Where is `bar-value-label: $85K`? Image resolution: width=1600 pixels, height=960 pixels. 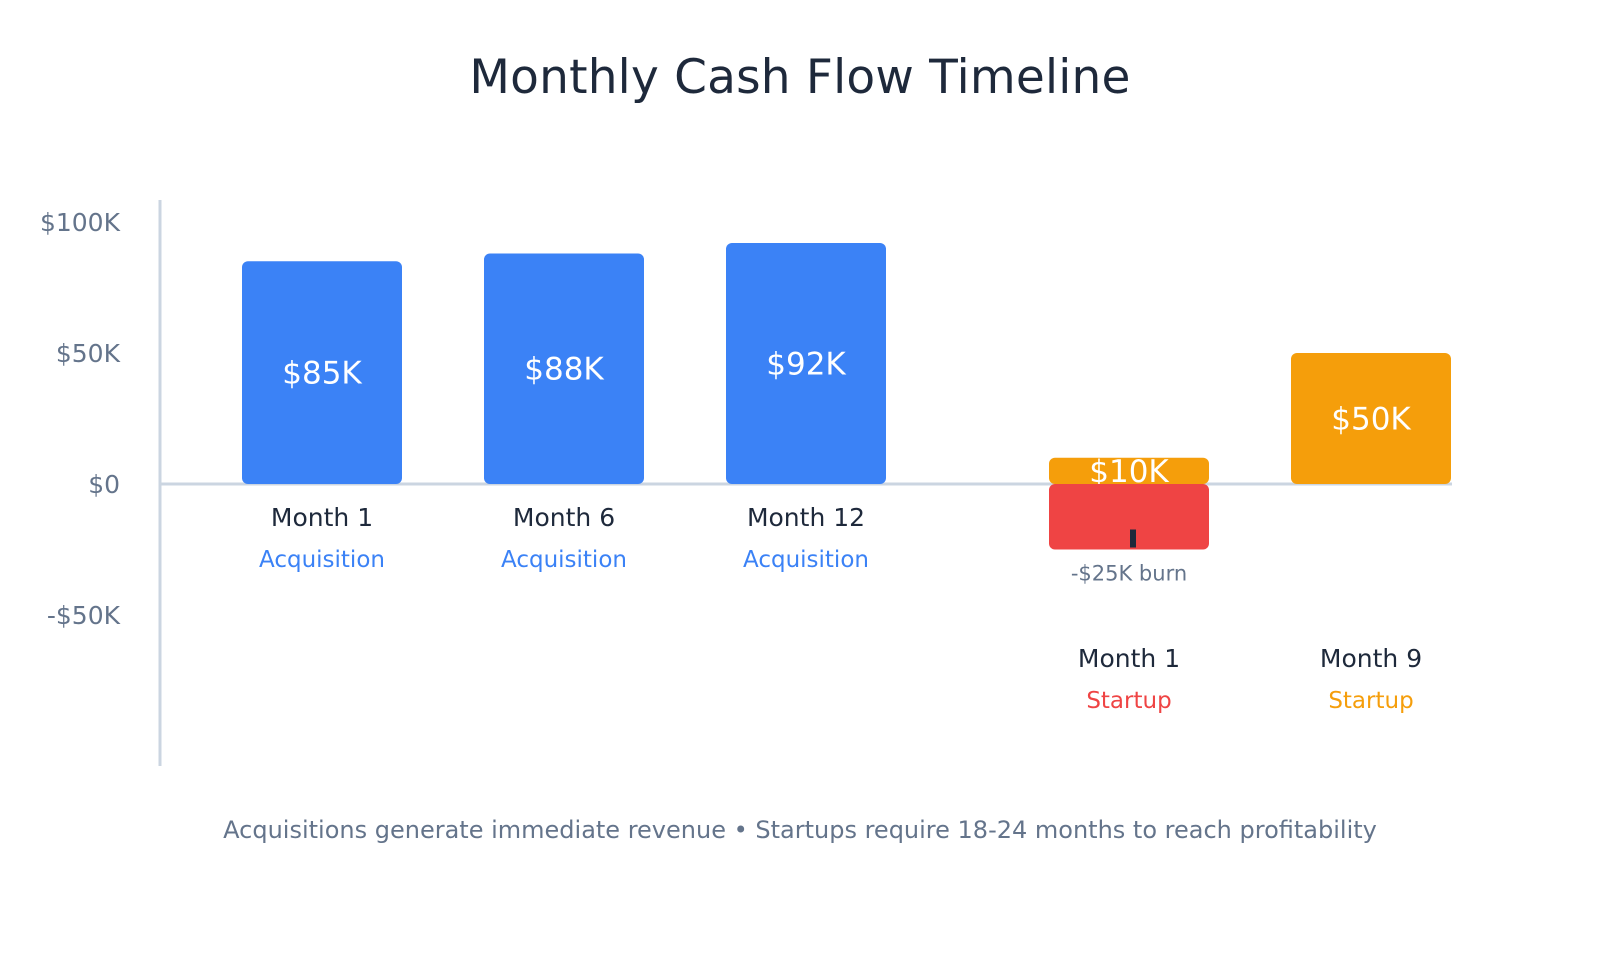 bar-value-label: $85K is located at coordinates (322, 374).